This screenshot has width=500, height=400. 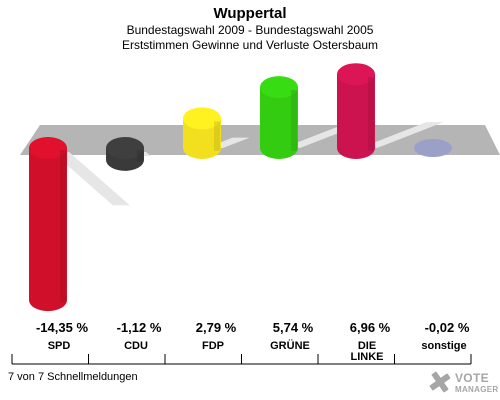 I want to click on logo-text-line2: MANAGER, so click(x=476, y=389).